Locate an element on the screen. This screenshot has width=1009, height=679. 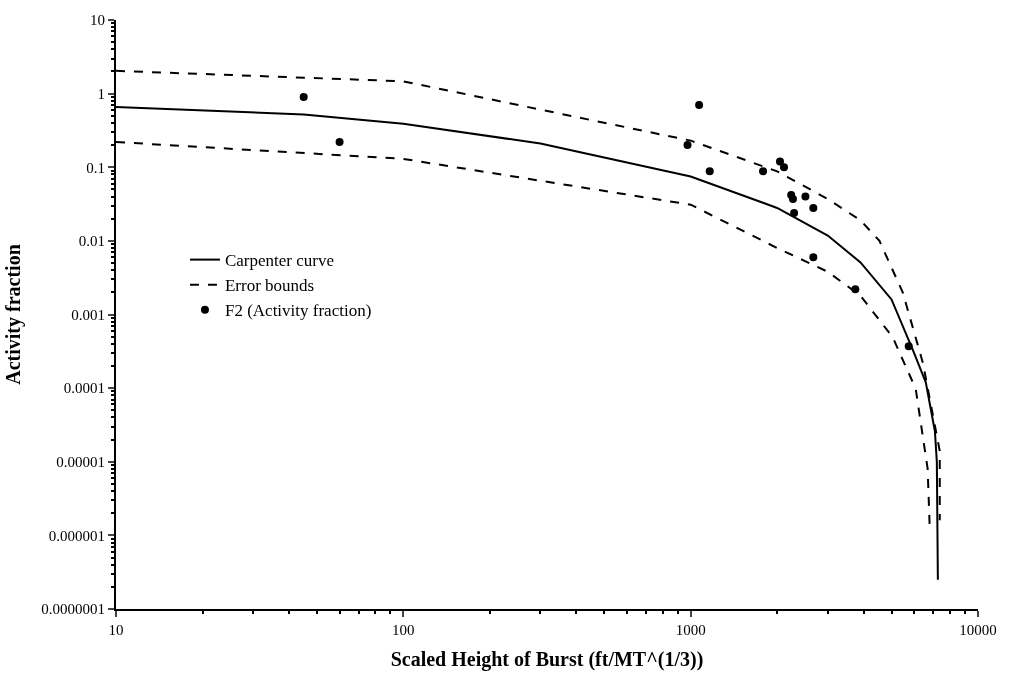
y-tick-label: 0.1 is located at coordinates (95, 167).